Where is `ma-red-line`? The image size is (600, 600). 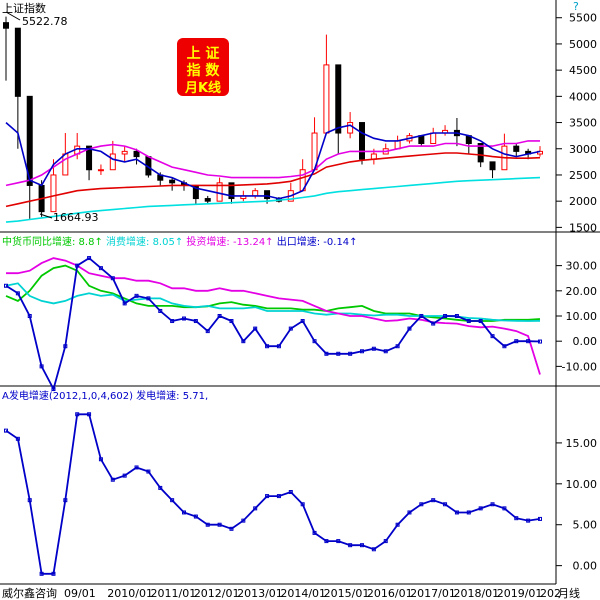 ma-red-line is located at coordinates (273, 180).